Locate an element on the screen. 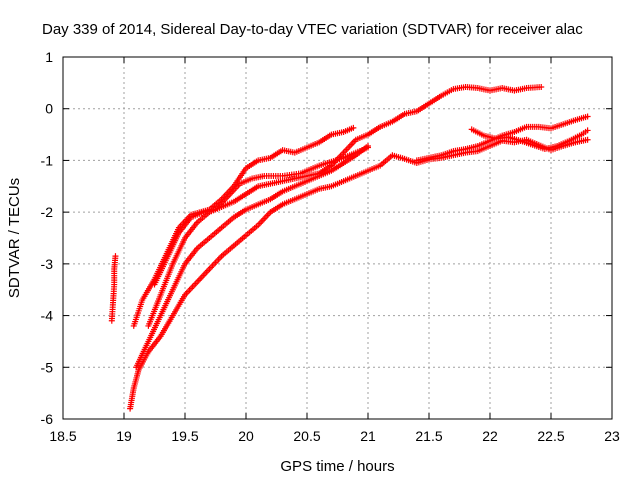 The width and height of the screenshot is (640, 480). y-tick-label: -5 is located at coordinates (47, 367).